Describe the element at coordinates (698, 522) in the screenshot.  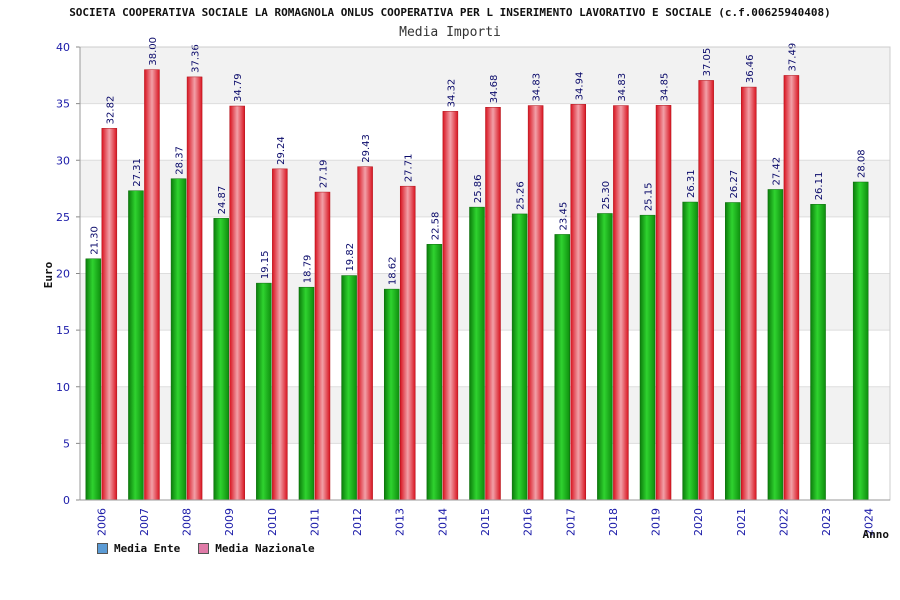
I see `x-tick-label: 2020` at that location.